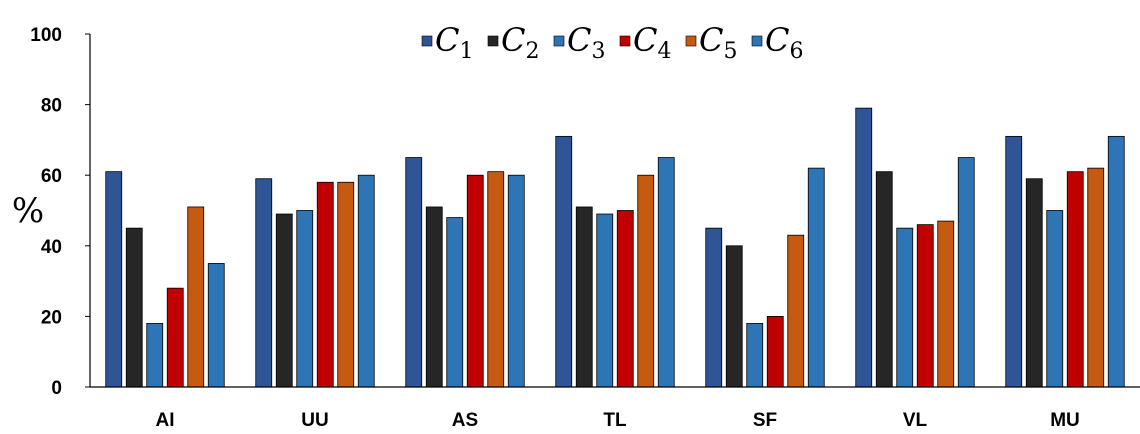 The width and height of the screenshot is (1140, 434). Describe the element at coordinates (584, 297) in the screenshot. I see `bar-tl-c2` at that location.